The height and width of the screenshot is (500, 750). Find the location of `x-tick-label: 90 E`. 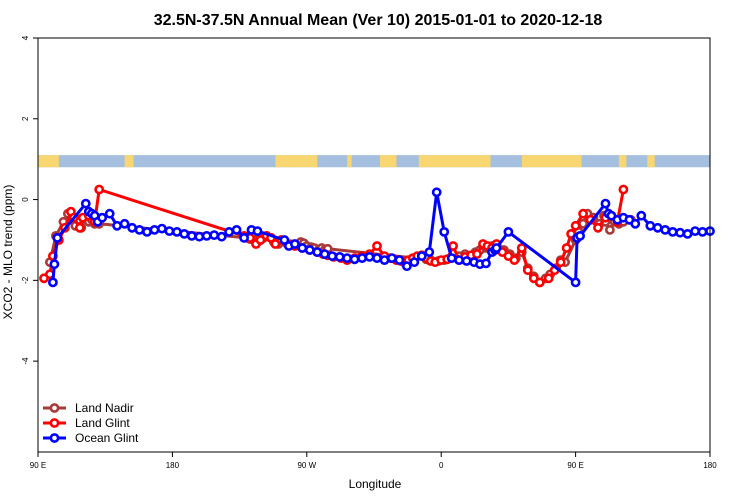

x-tick-label: 90 E is located at coordinates (38, 465).